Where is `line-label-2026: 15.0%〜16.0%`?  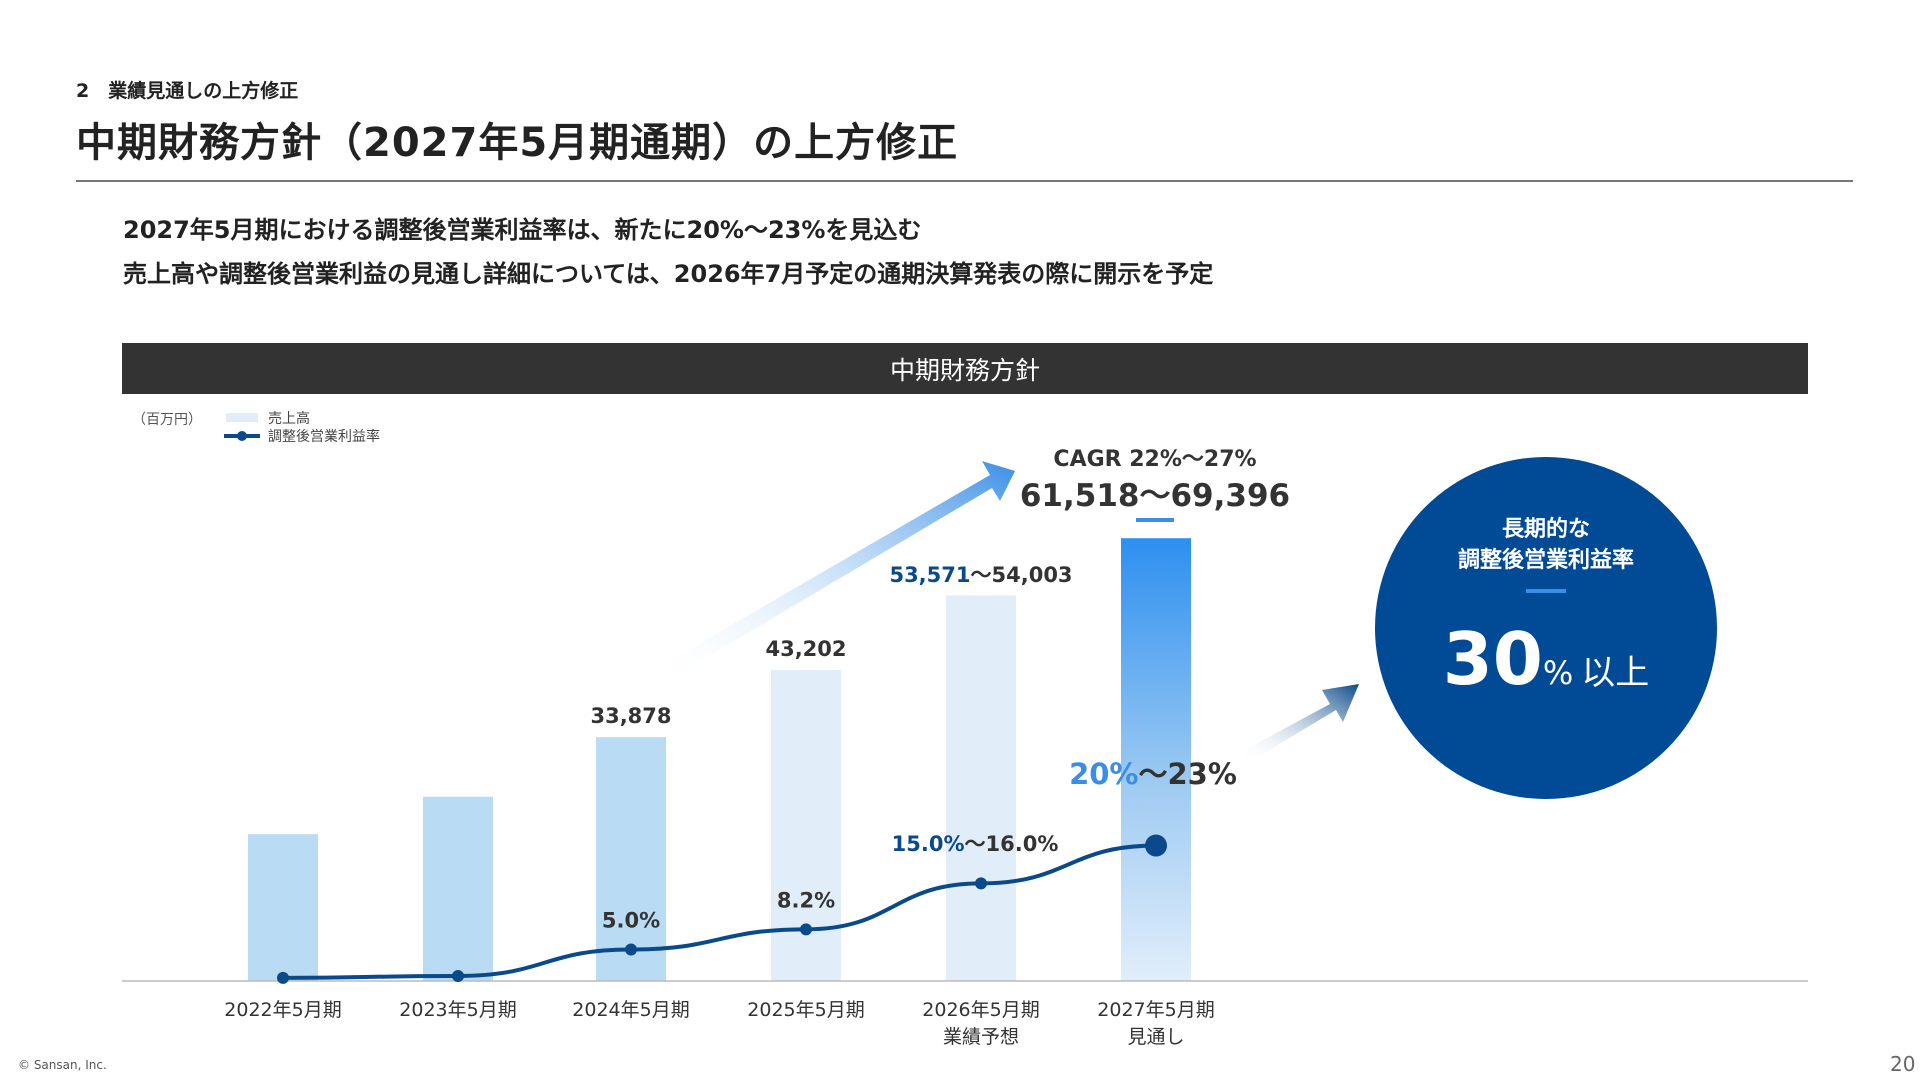 line-label-2026: 15.0%〜16.0% is located at coordinates (975, 844).